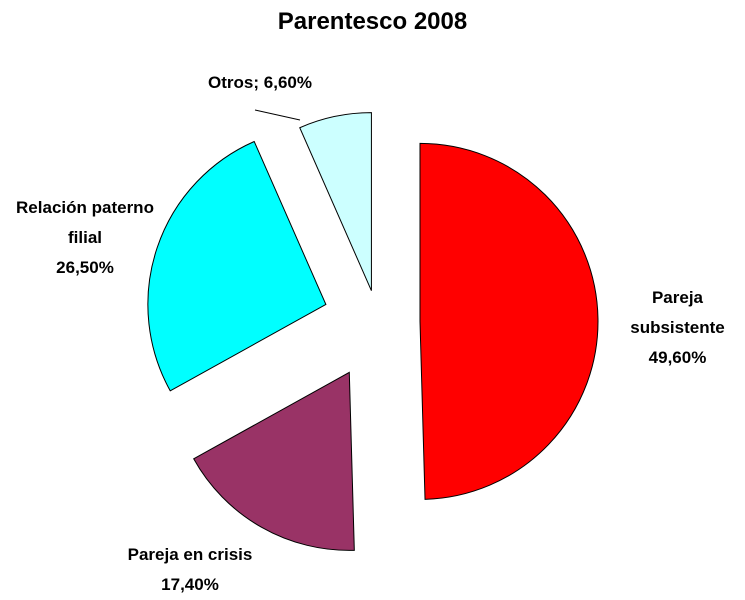 This screenshot has height=600, width=745. I want to click on data-label: Otros; 6,60%, so click(260, 83).